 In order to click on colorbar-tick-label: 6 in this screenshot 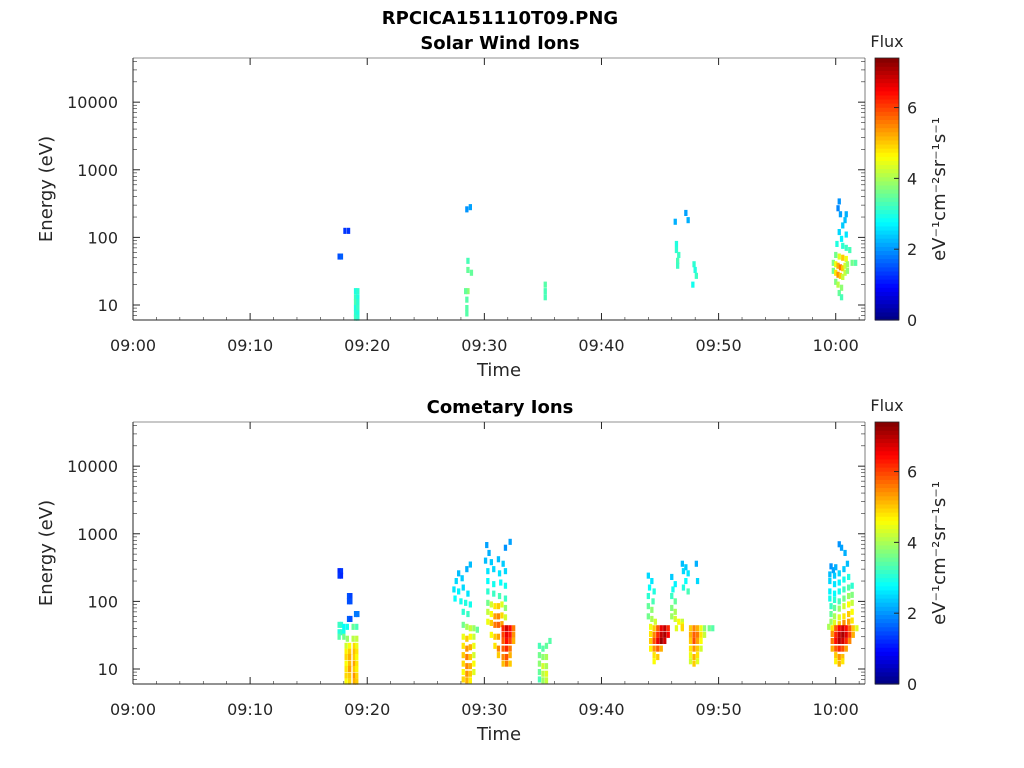, I will do `click(912, 472)`.